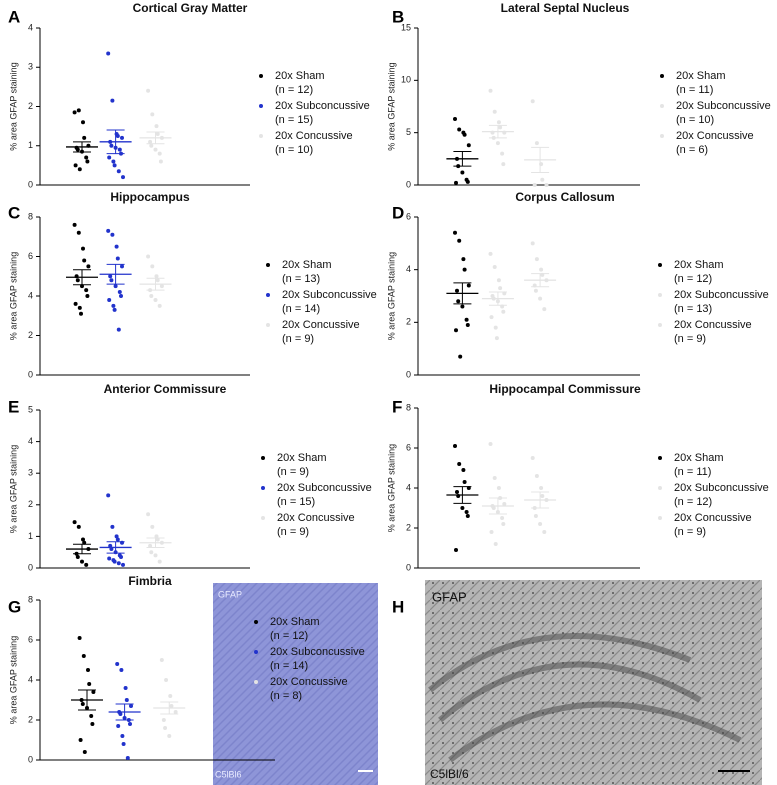 Image resolution: width=777 pixels, height=785 pixels. What do you see at coordinates (398, 606) in the screenshot?
I see `panel-letter: H` at bounding box center [398, 606].